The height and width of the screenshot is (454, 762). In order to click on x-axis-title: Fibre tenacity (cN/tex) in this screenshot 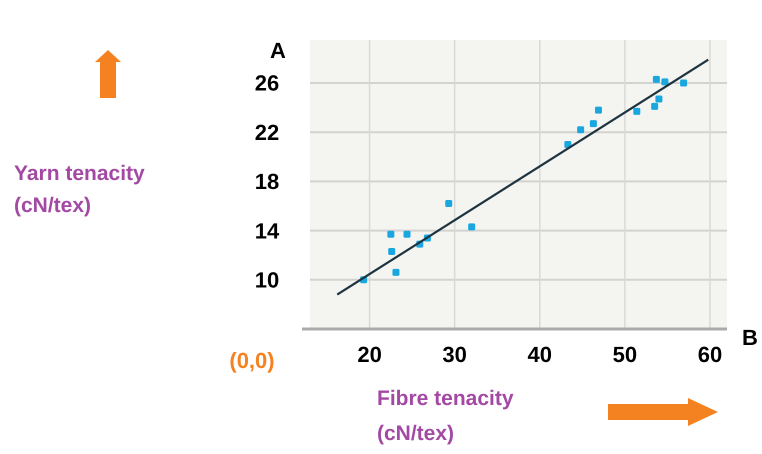, I will do `click(445, 416)`.